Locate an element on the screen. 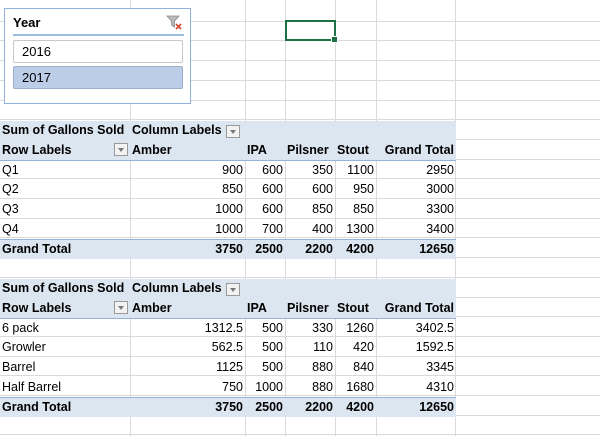 The height and width of the screenshot is (436, 600). table-row: Half Barrel 750 1000 880 1680 4310 is located at coordinates (228, 387).